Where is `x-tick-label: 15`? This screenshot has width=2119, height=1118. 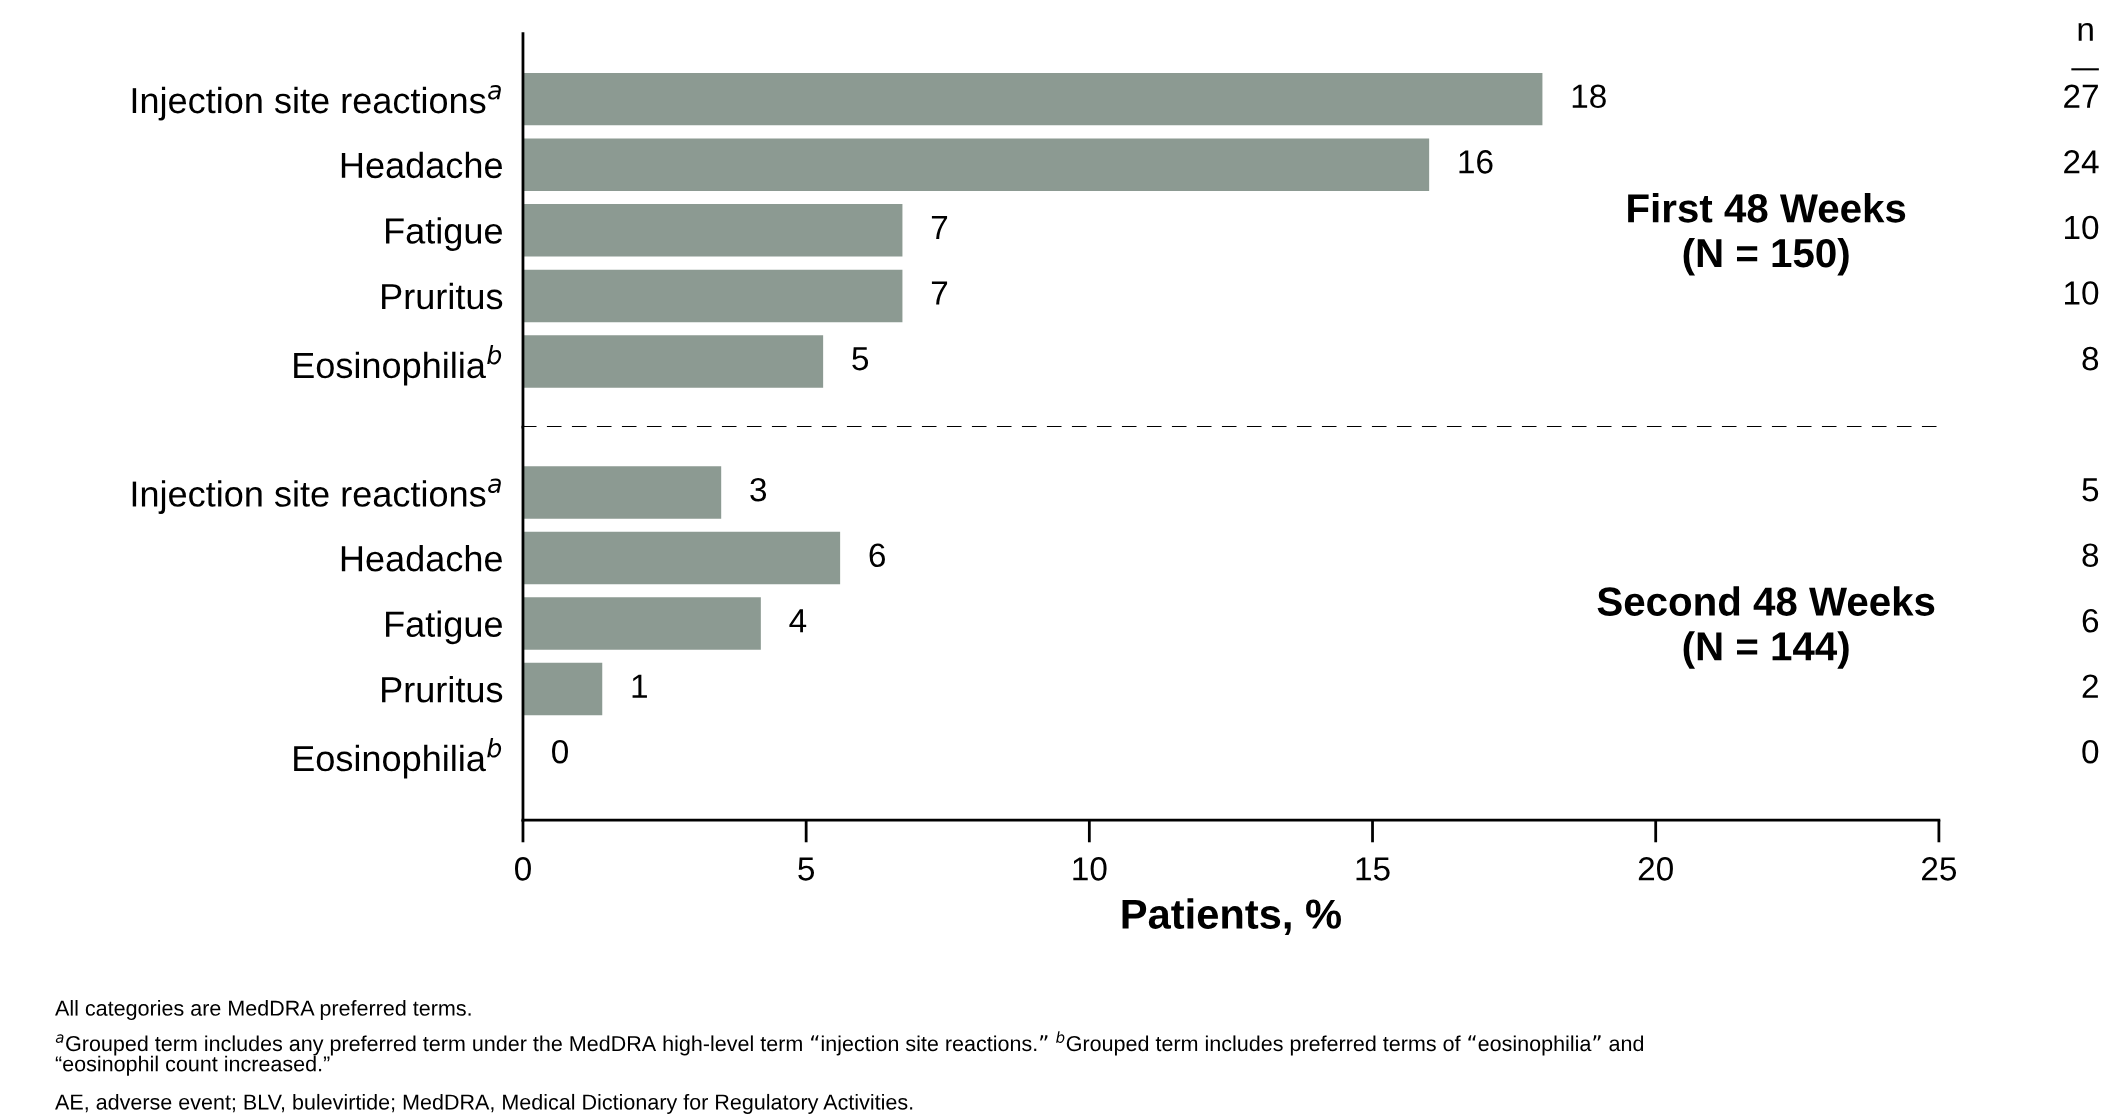
x-tick-label: 15 is located at coordinates (1373, 869).